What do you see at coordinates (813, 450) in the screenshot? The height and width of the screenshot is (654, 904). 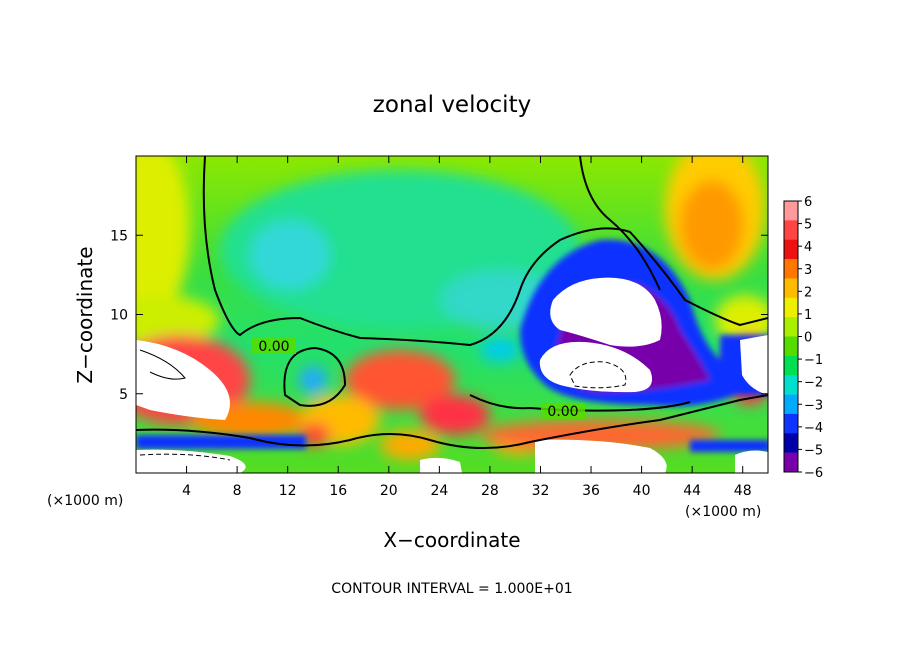 I see `colorbar-label: −5` at bounding box center [813, 450].